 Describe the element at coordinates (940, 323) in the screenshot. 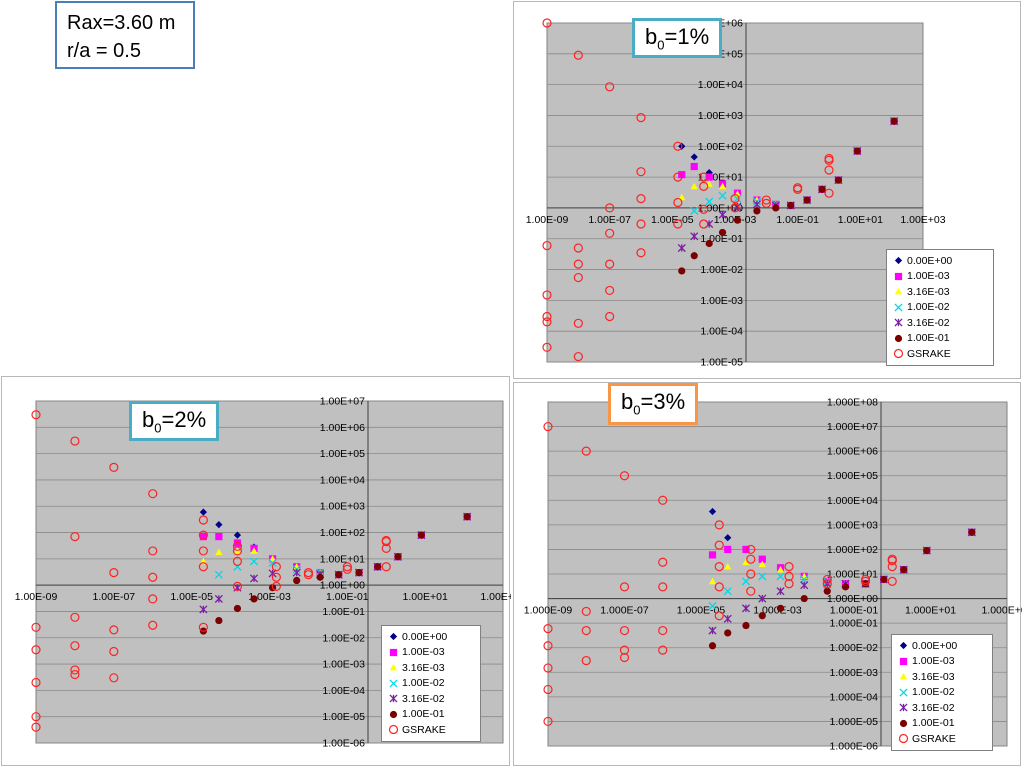

I see `legend-entry: 3.16E-02` at that location.